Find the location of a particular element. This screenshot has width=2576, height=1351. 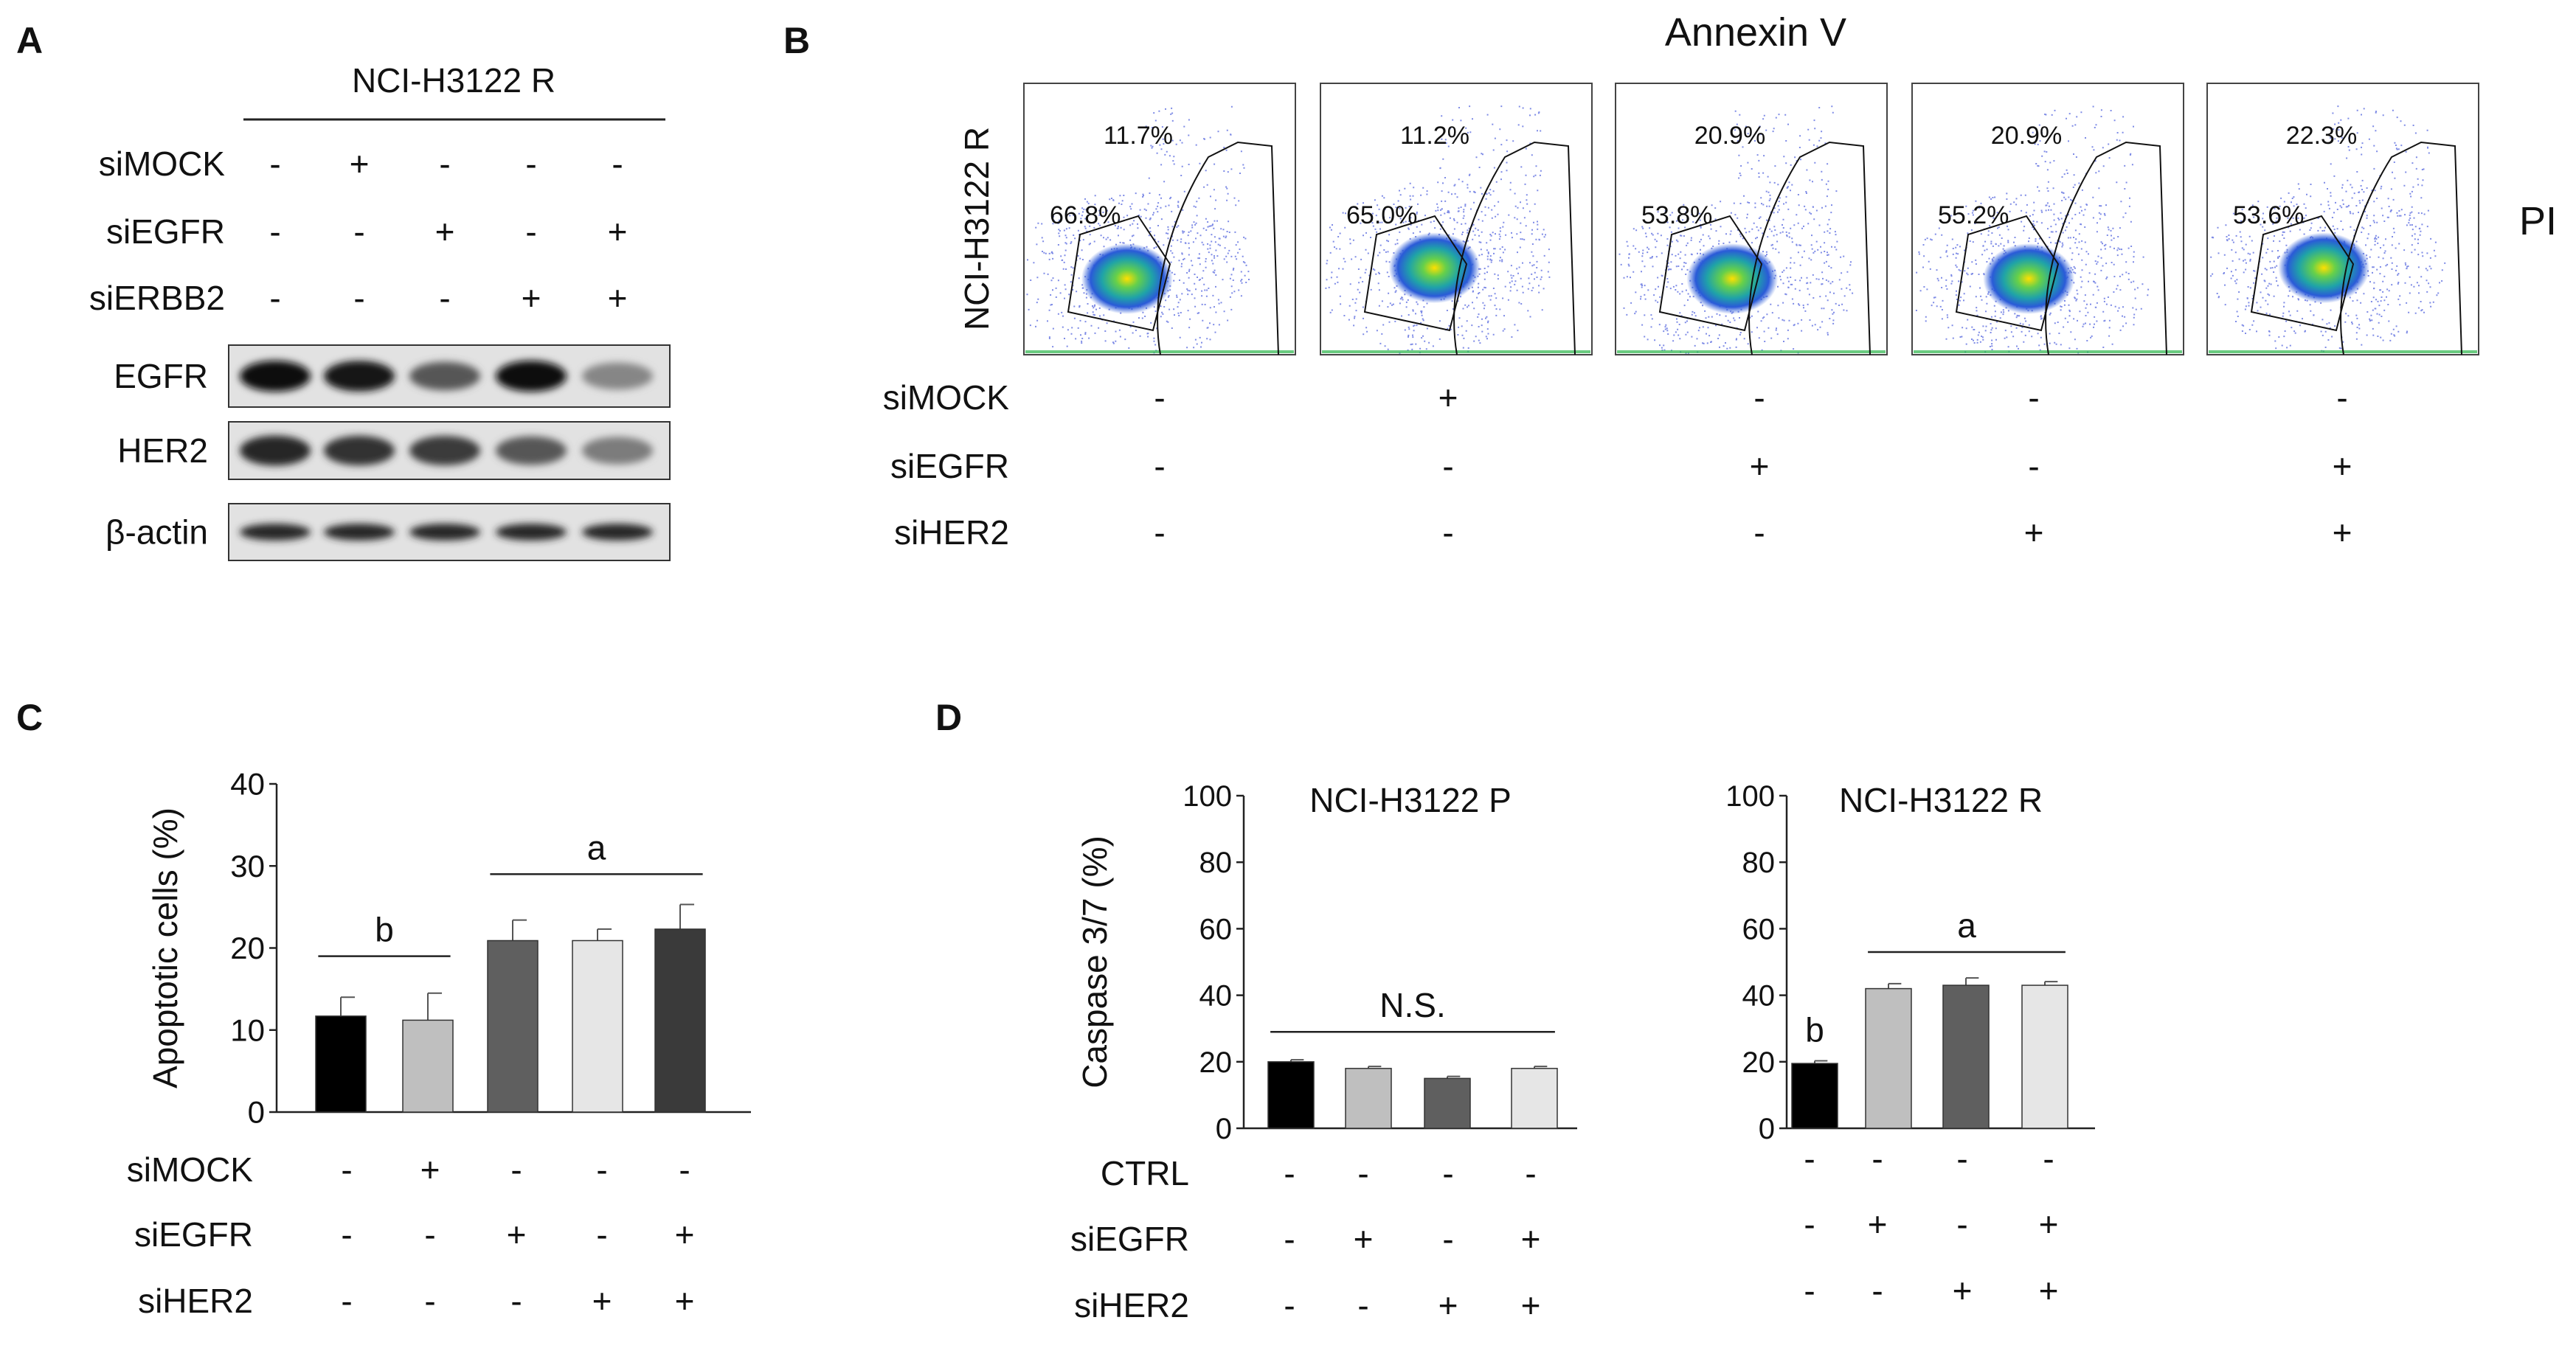

condition-label: siHER2 is located at coordinates (196, 1301).